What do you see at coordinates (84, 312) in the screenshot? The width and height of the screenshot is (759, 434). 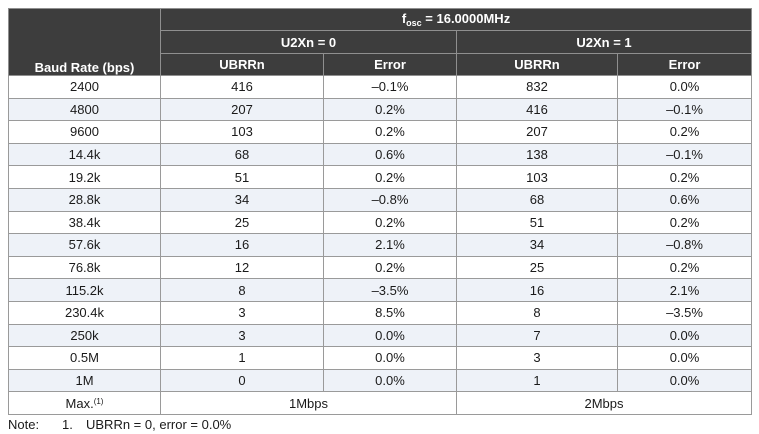 I see `baud-cell: 230.4k` at bounding box center [84, 312].